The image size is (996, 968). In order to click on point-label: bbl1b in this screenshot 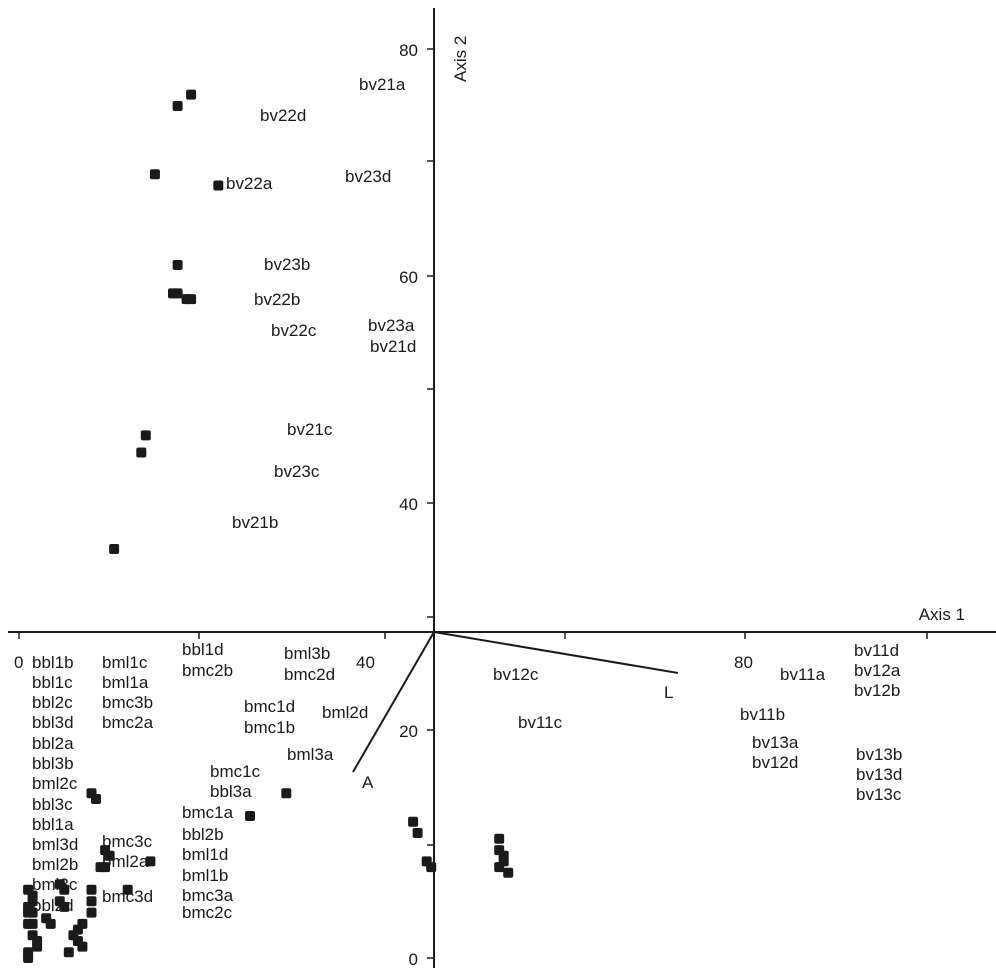, I will do `click(53, 662)`.